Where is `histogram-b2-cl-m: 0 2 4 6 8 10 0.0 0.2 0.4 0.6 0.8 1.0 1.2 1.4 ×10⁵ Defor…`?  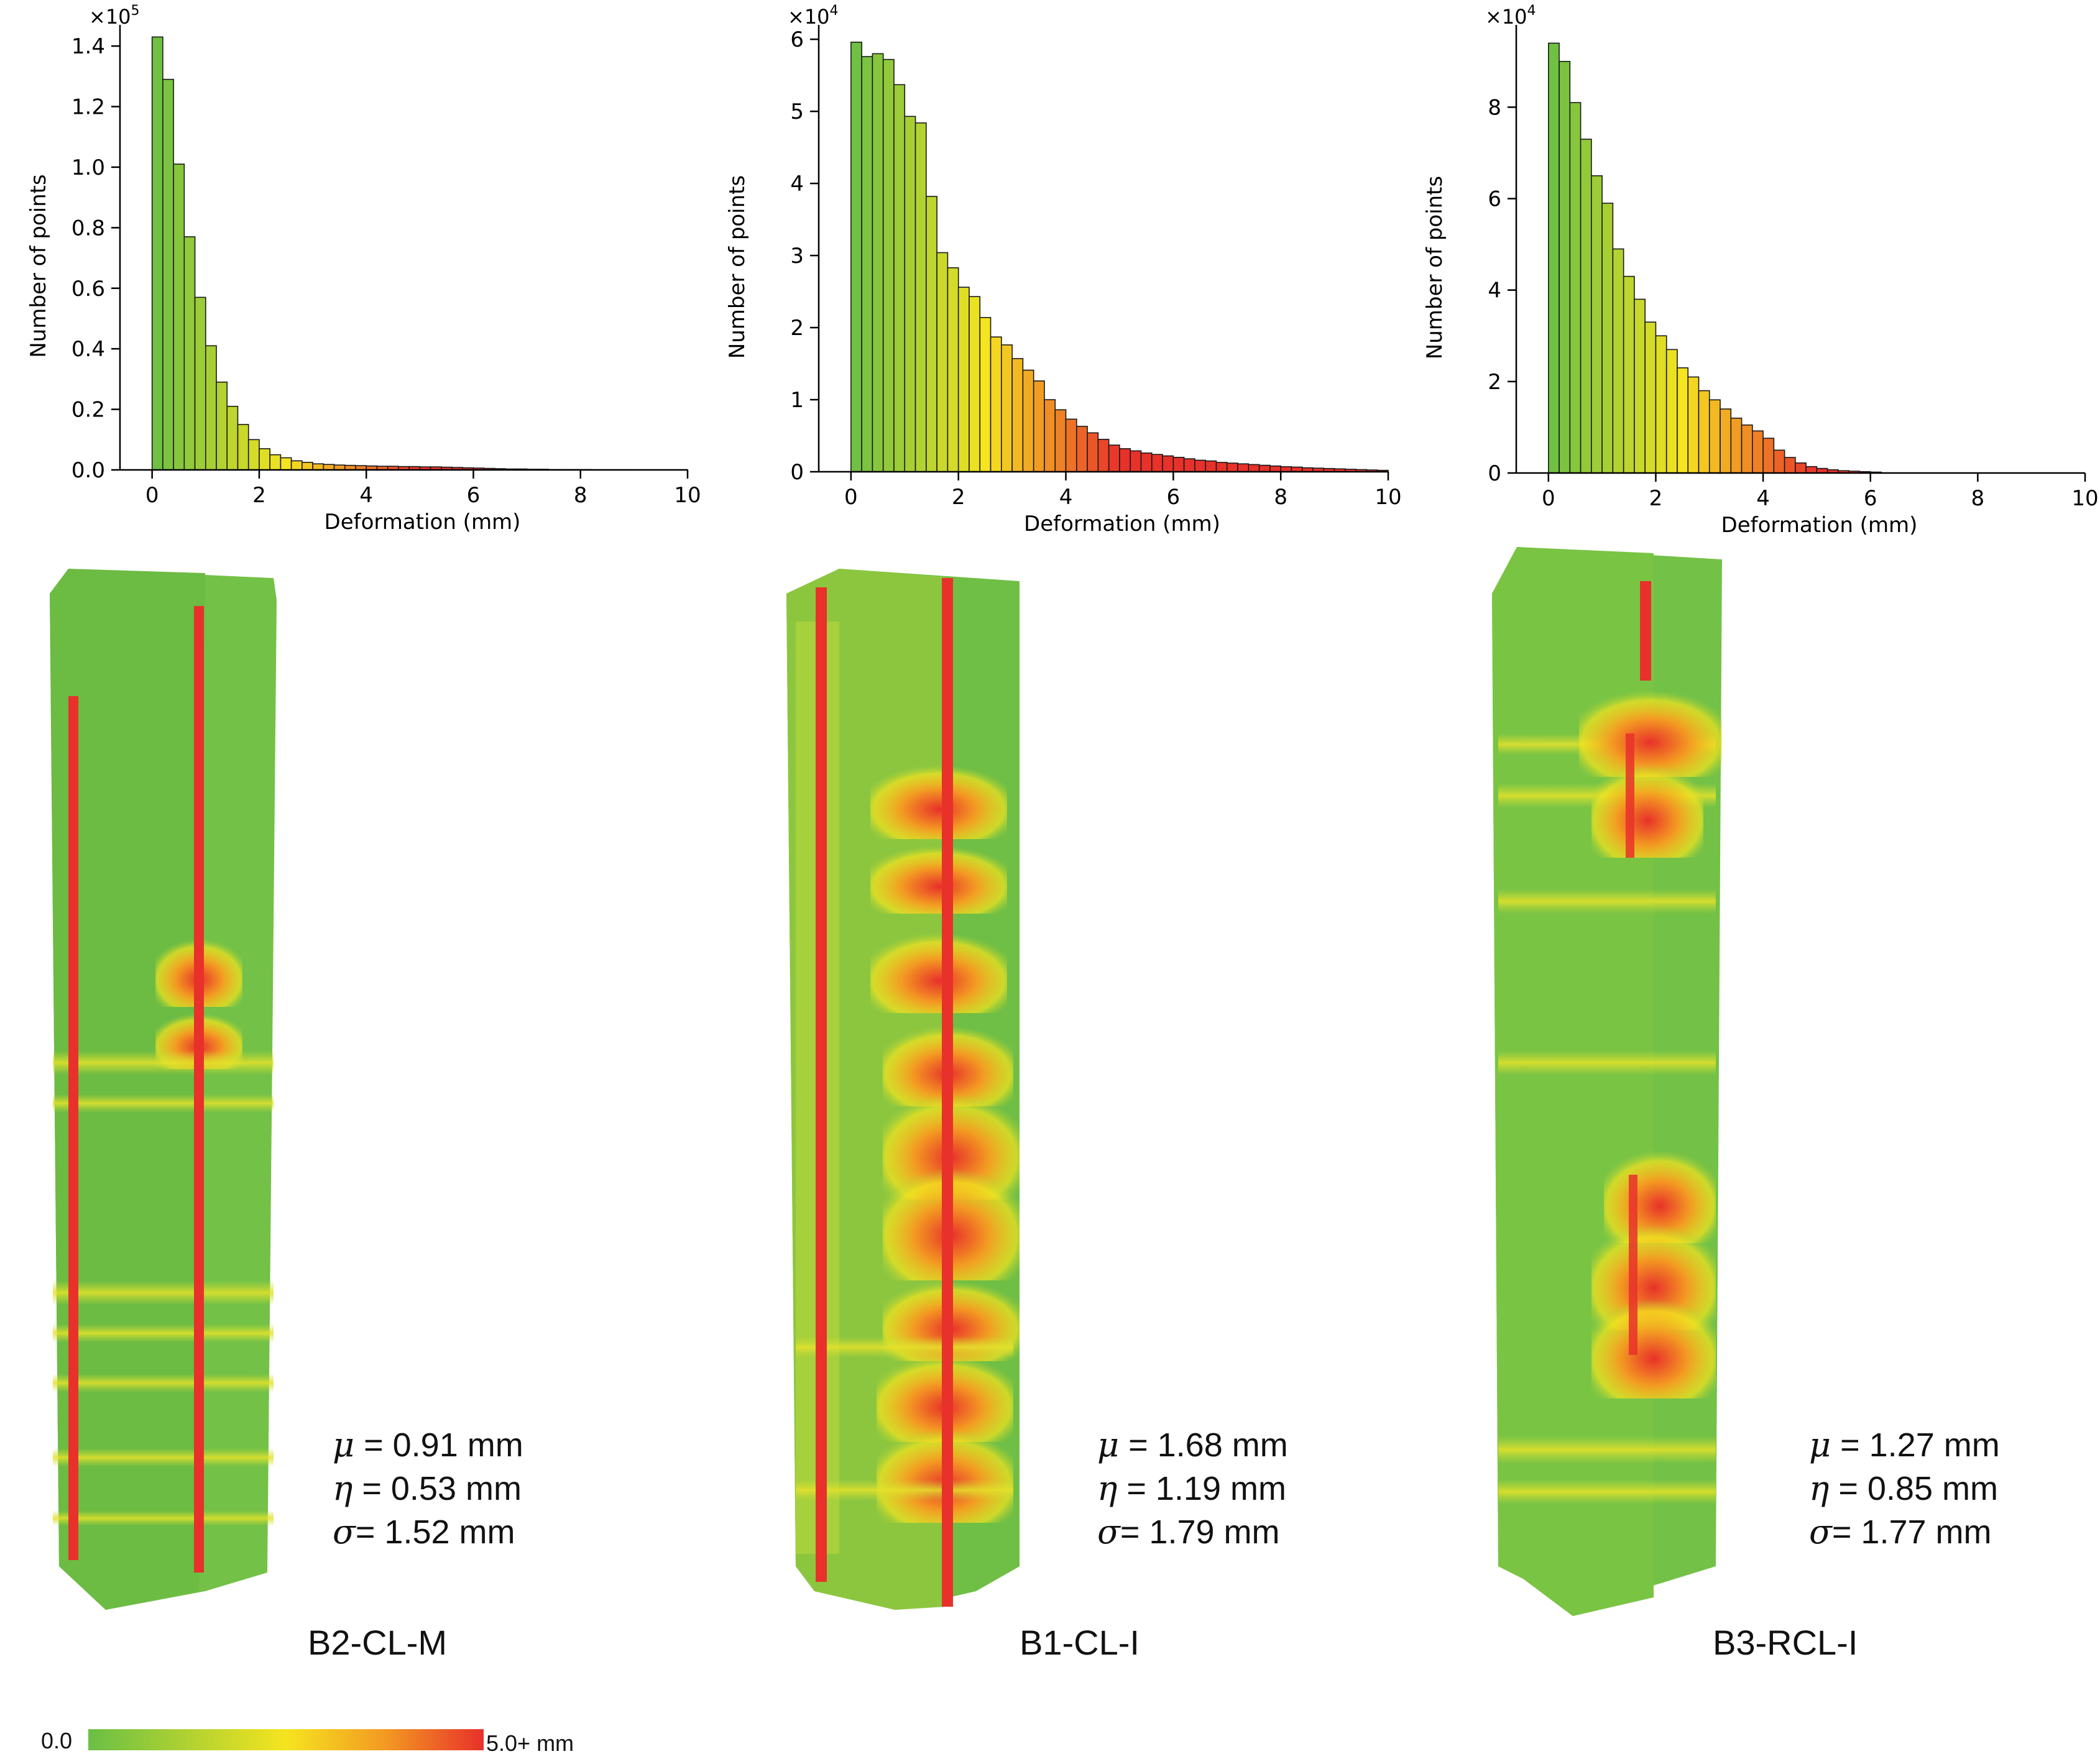
histogram-b2-cl-m: 0 2 4 6 8 10 0.0 0.2 0.4 0.6 0.8 1.0 1.2 1.4 ×10⁵ Defor… is located at coordinates (363, 269).